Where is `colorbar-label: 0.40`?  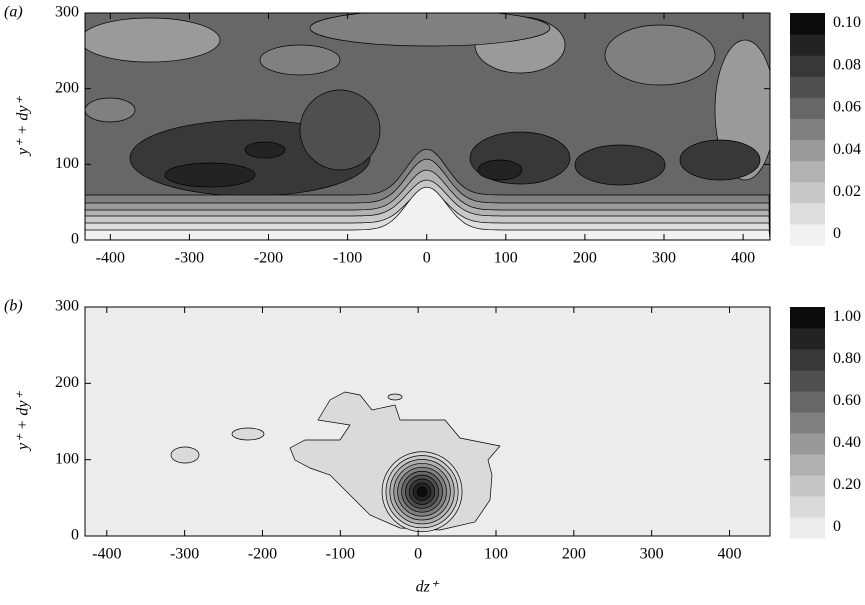
colorbar-label: 0.40 is located at coordinates (847, 442).